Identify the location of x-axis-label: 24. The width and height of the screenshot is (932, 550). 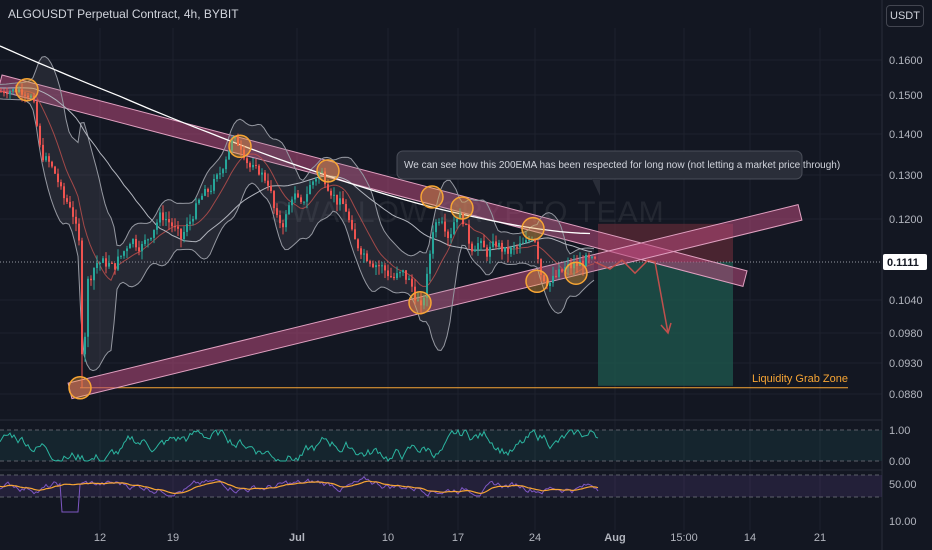
(535, 538).